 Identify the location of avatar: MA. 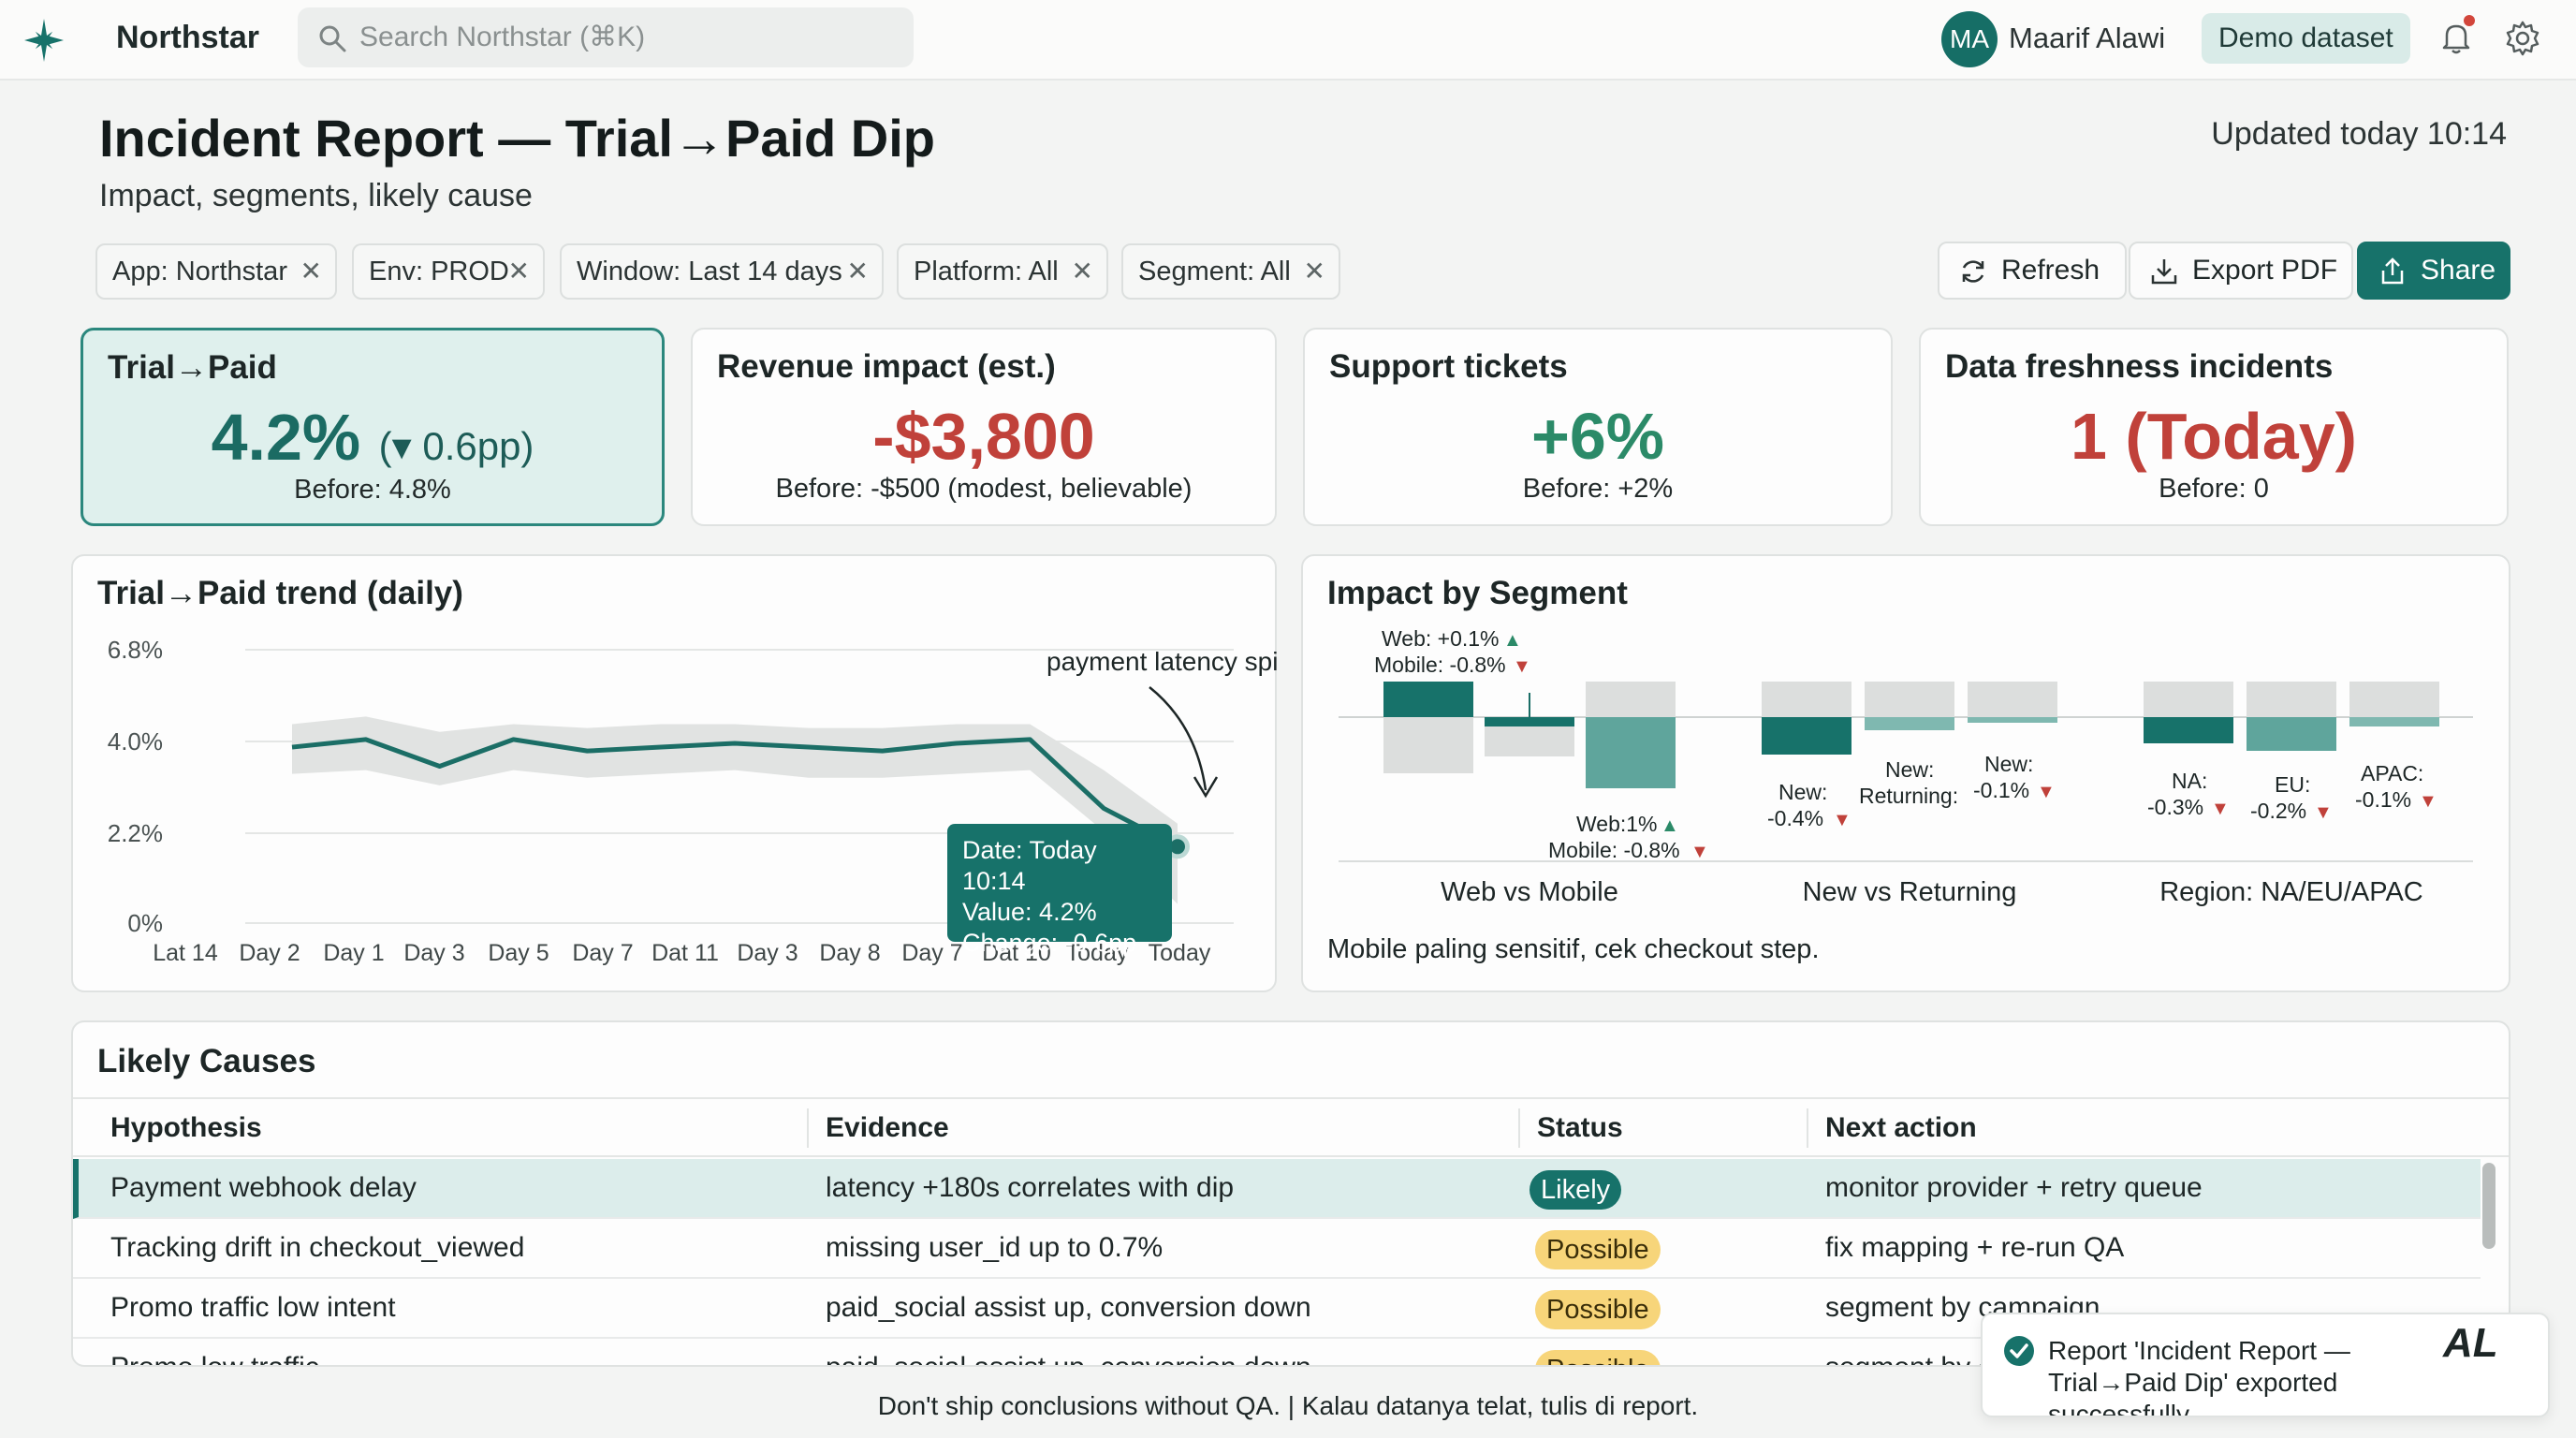
(1969, 39).